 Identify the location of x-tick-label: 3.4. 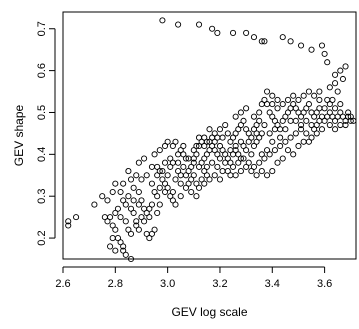
(272, 284).